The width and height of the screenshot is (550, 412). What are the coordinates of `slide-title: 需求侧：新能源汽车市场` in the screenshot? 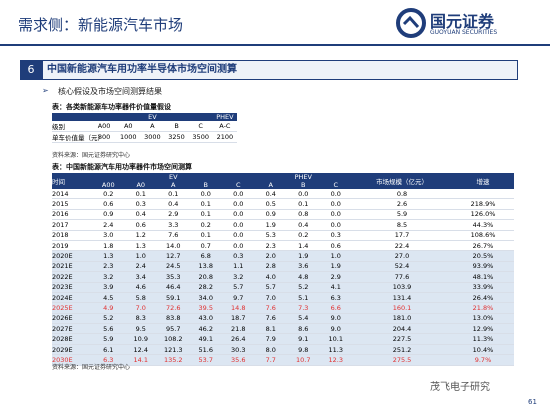 It's located at (101, 25).